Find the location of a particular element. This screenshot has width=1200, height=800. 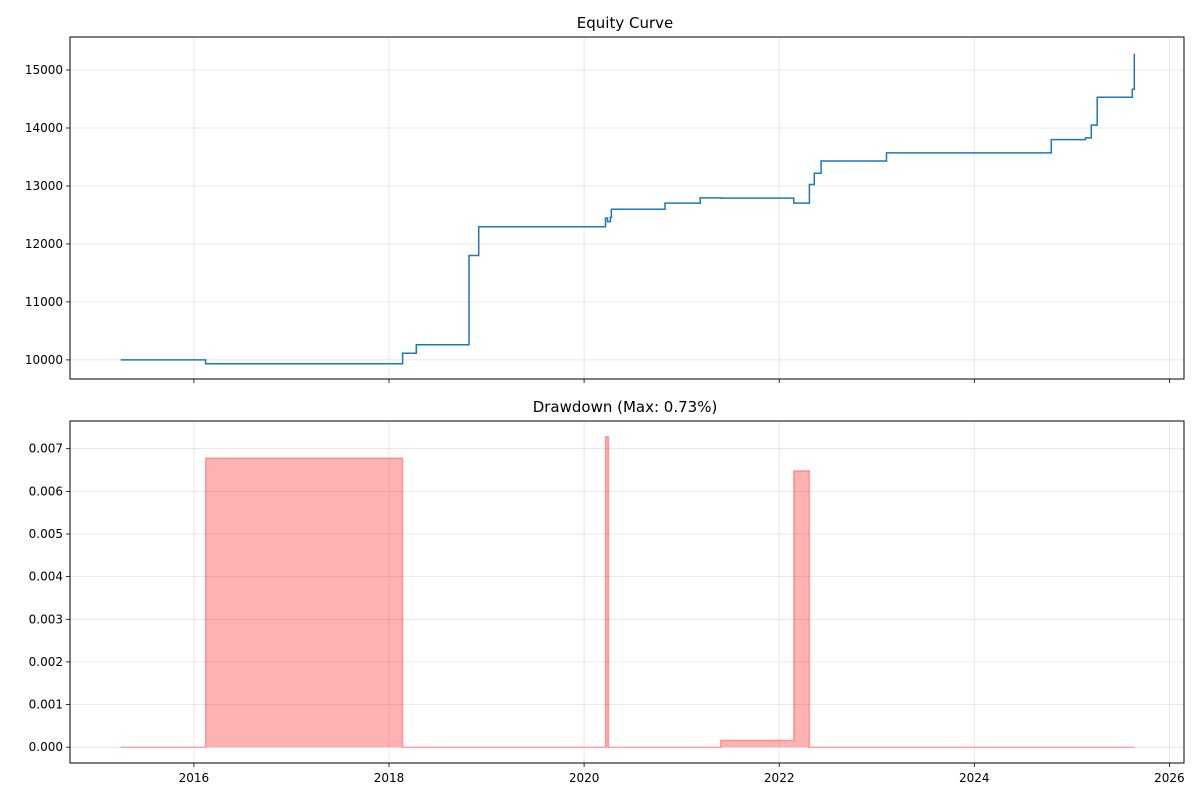

y-tick-label: 10000 is located at coordinates (44, 360).